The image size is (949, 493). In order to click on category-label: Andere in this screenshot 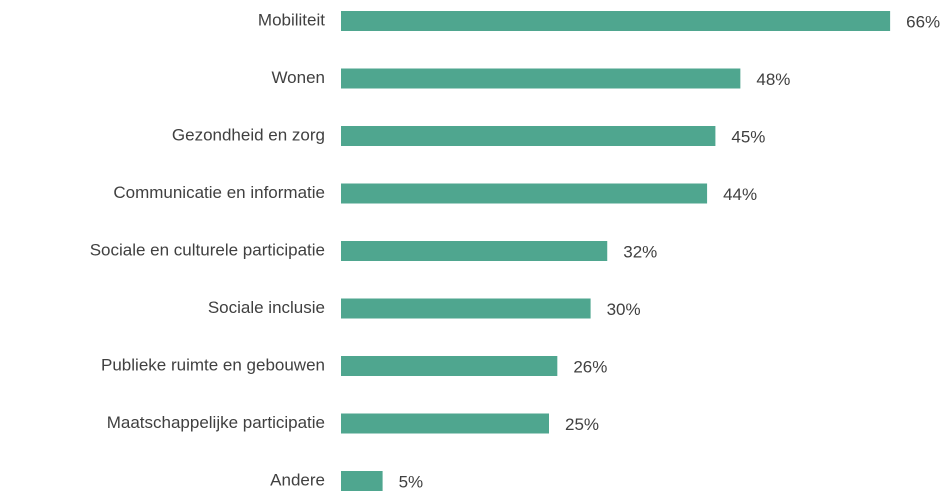, I will do `click(297, 479)`.